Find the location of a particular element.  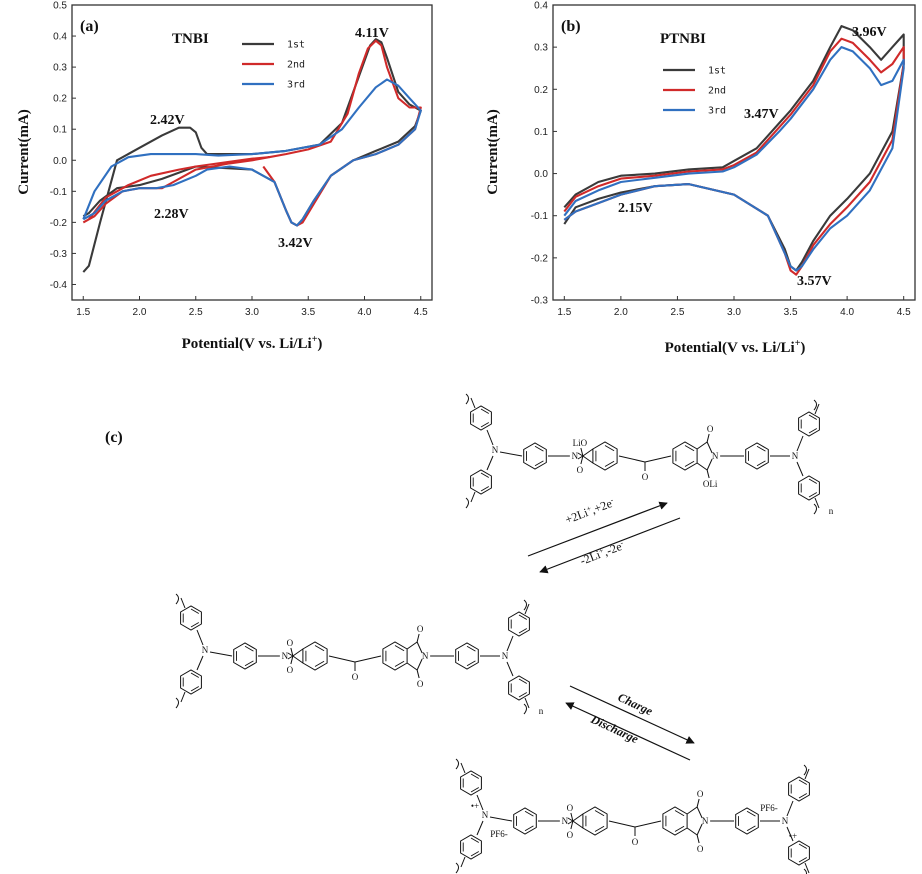

peak-label-4.11: 4.11V is located at coordinates (372, 33).